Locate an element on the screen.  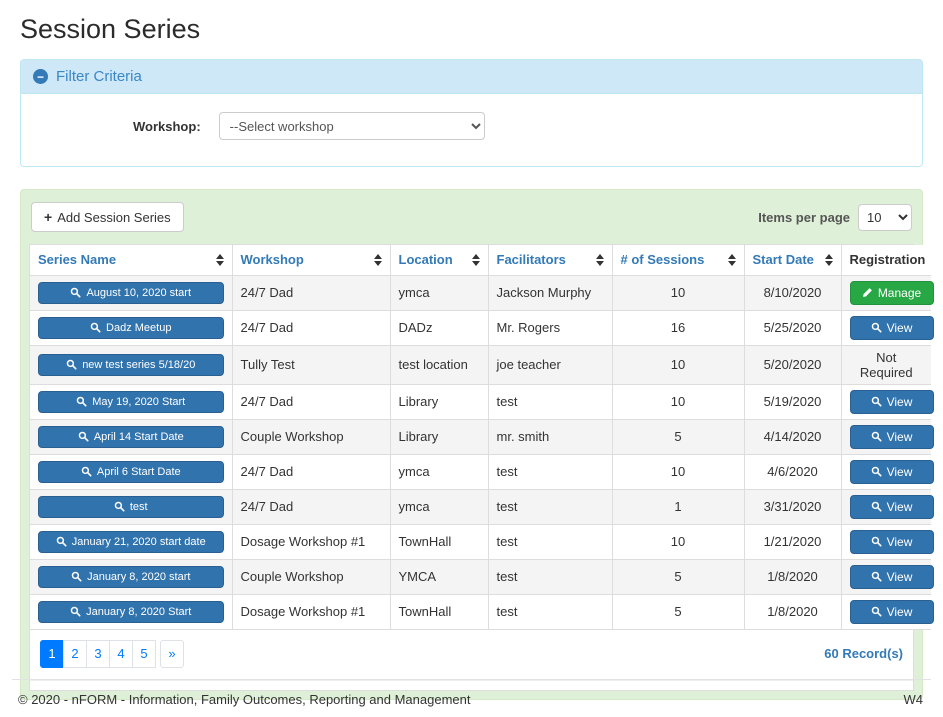
cell-series-name: test is located at coordinates (131, 507).